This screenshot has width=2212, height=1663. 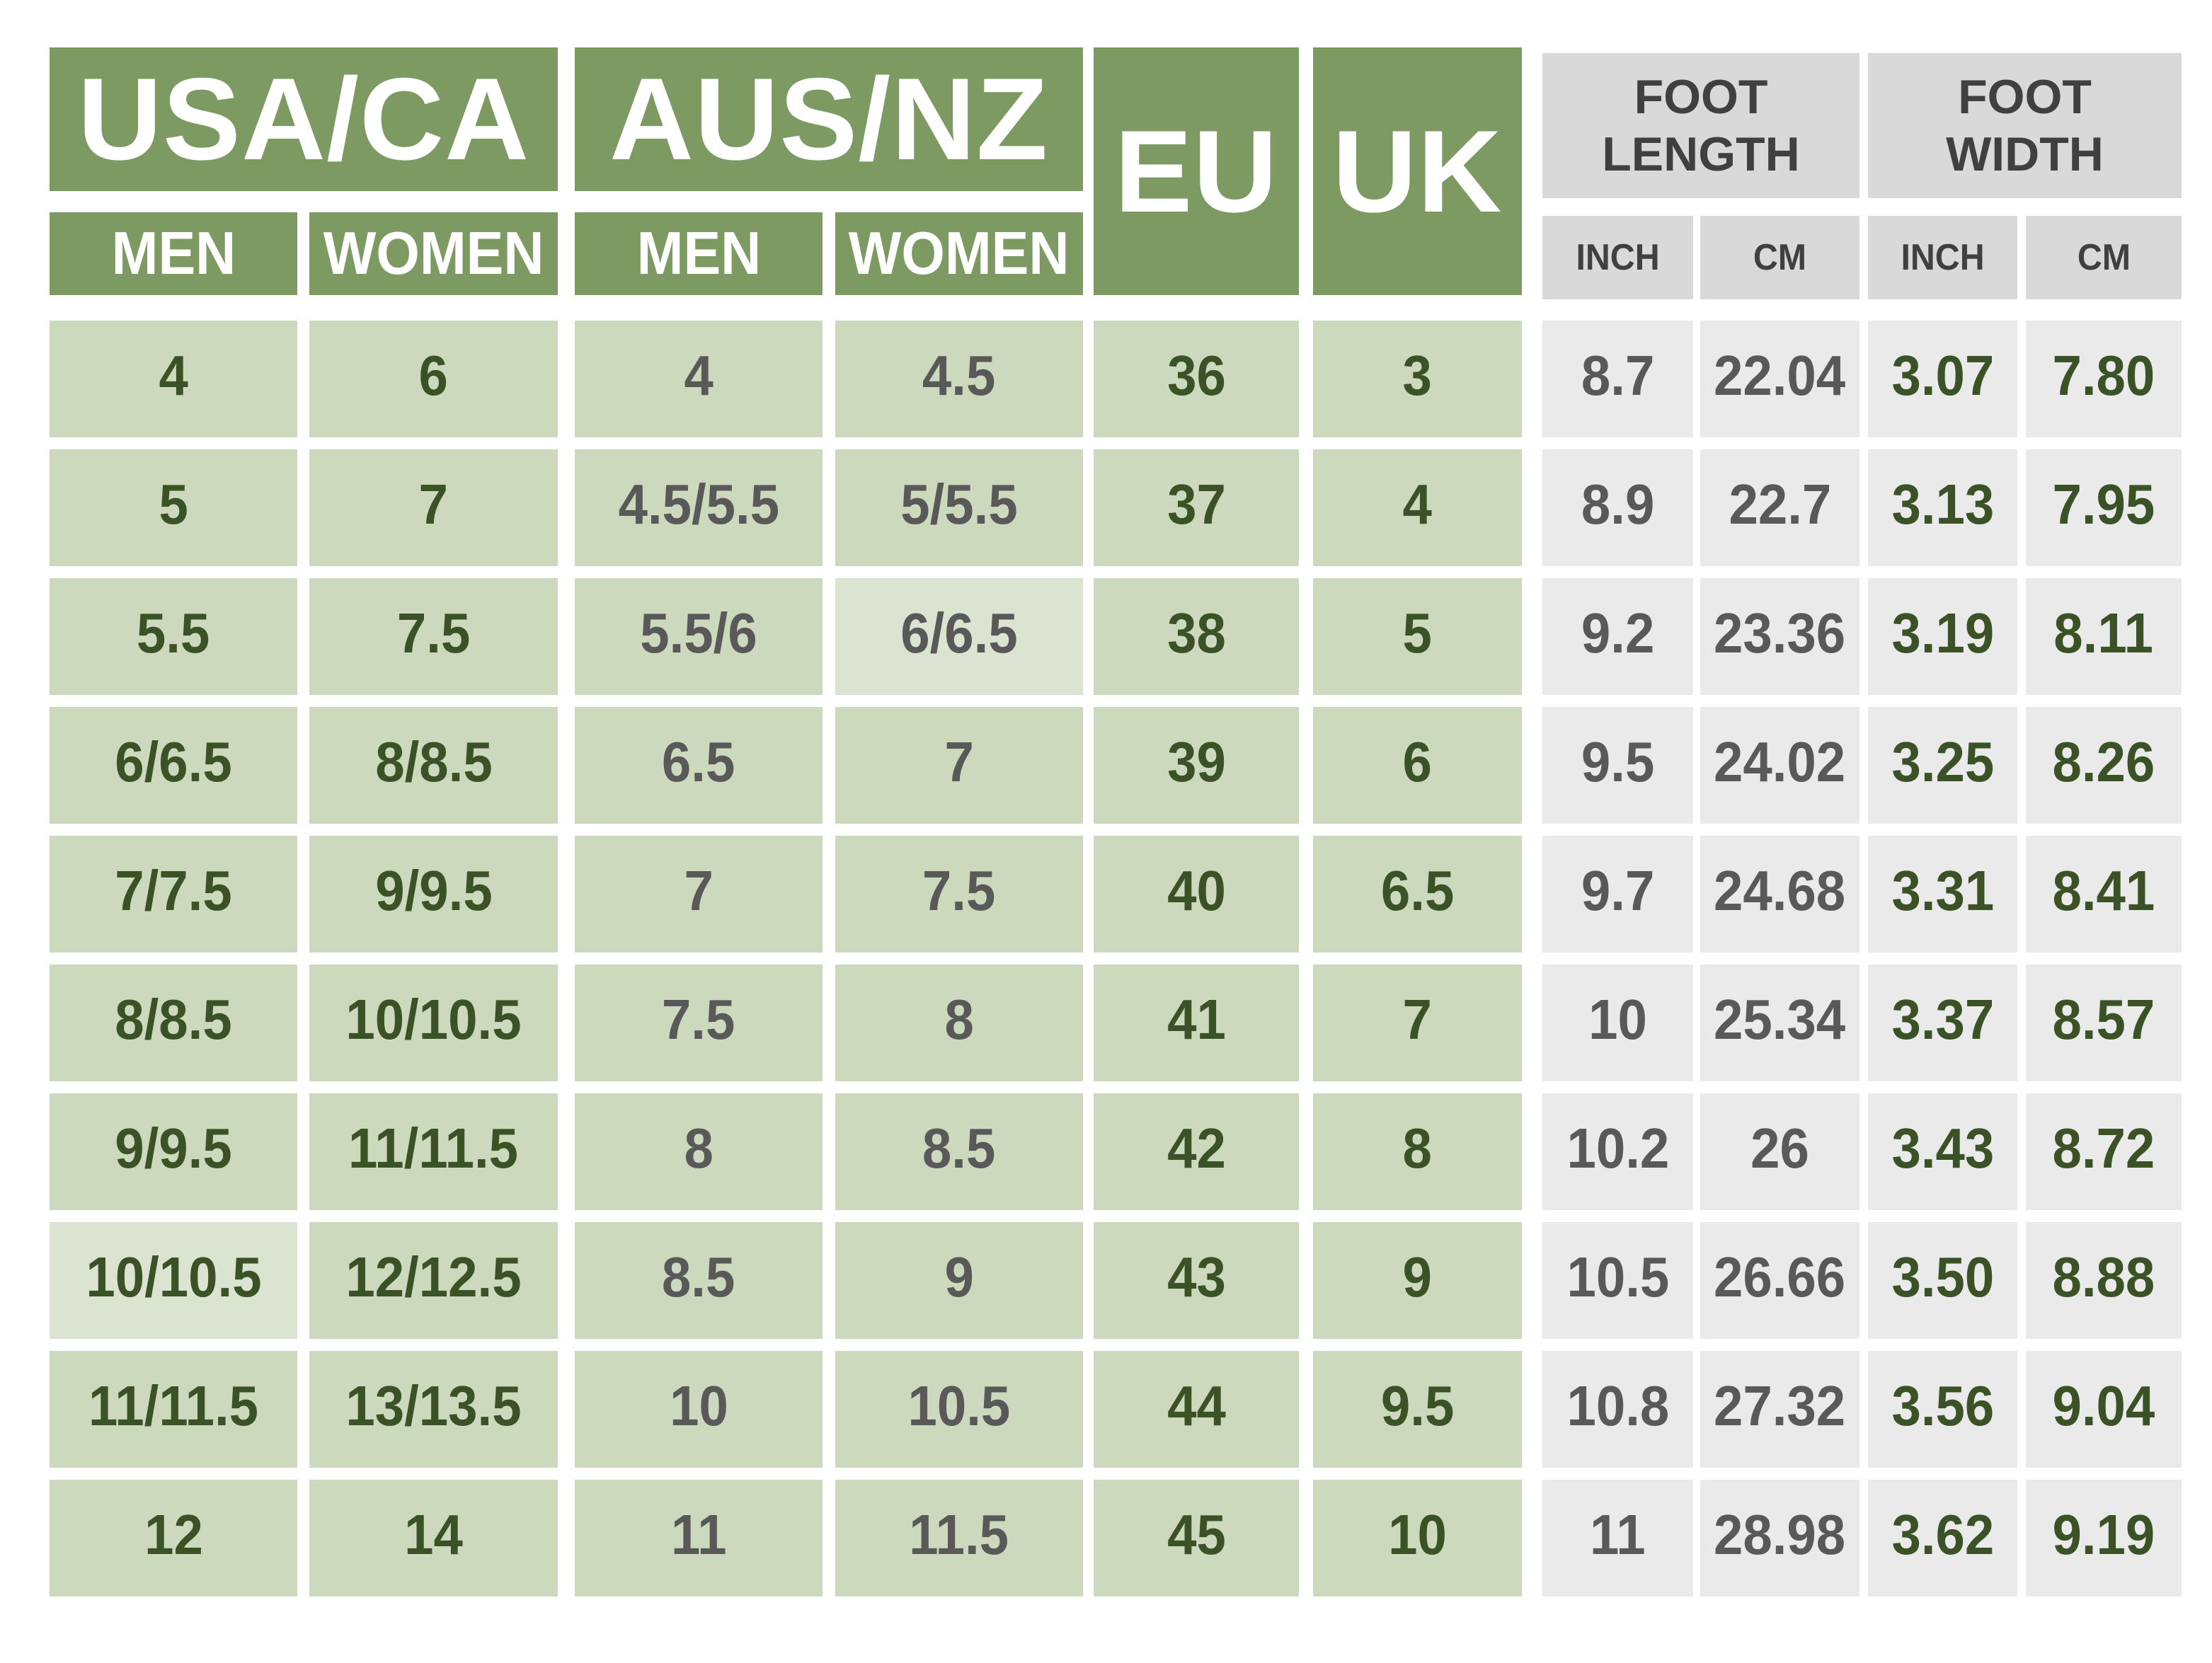 I want to click on cell-value: 8.26, so click(x=2103, y=762).